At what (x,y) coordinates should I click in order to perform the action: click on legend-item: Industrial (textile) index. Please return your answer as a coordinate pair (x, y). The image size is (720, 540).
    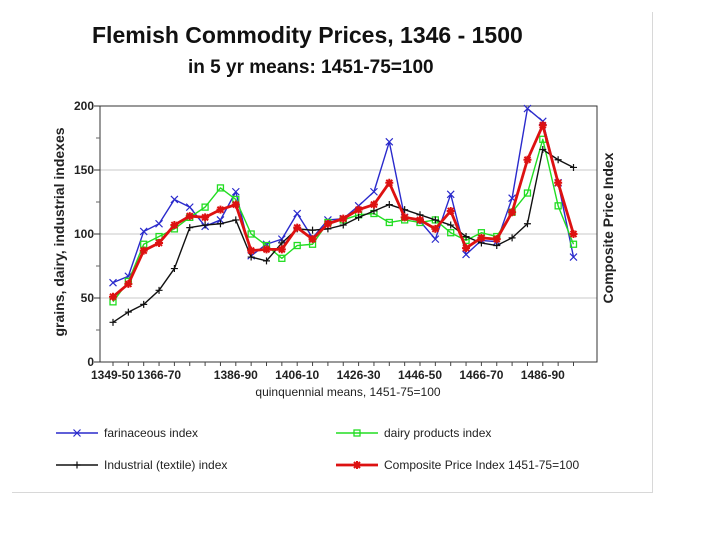
    Looking at the image, I should click on (141, 465).